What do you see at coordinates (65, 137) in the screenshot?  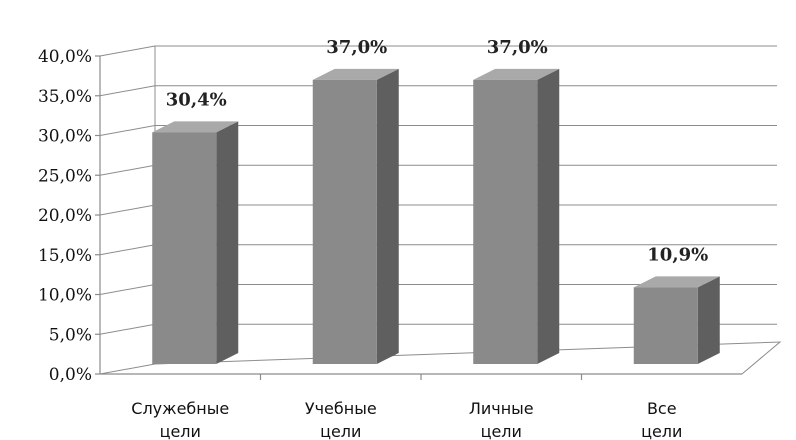 I see `y-tick-label: 30,0%` at bounding box center [65, 137].